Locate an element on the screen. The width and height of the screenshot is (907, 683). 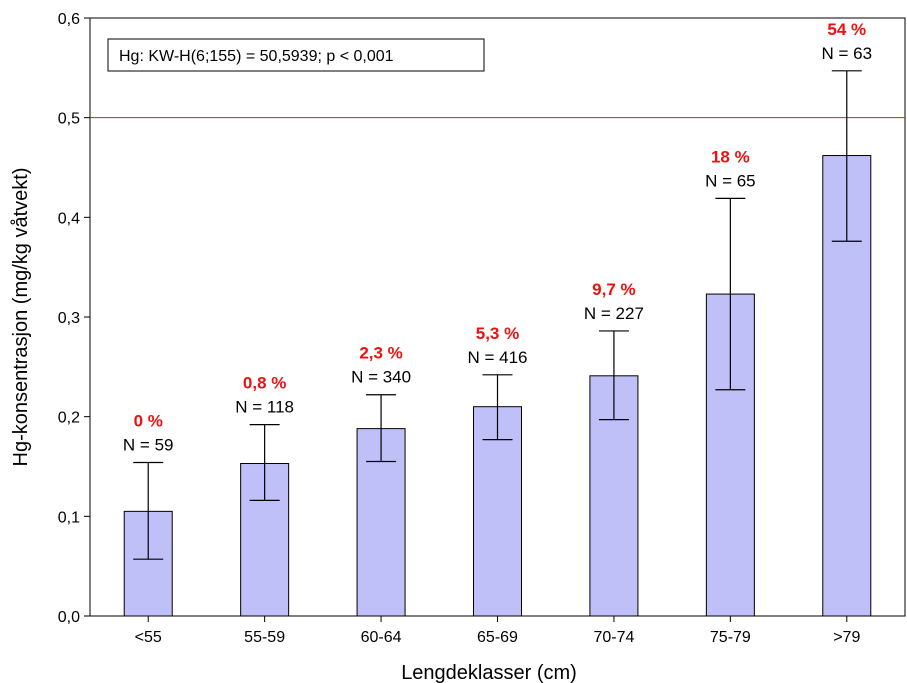
y-tick-label: 0,3 is located at coordinates (69, 318).